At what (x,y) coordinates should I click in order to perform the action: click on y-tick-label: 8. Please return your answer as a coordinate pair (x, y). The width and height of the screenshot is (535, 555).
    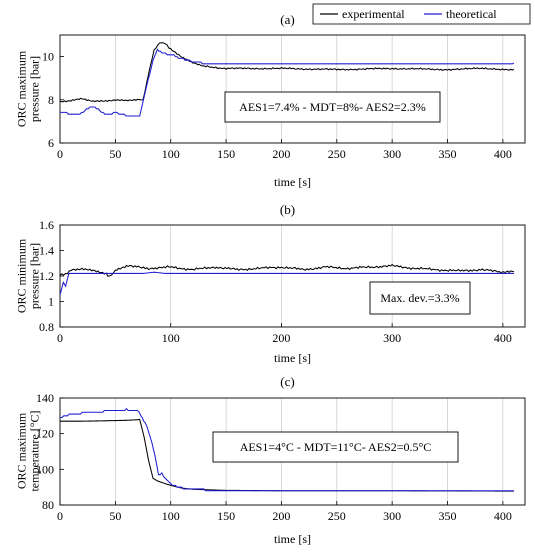
    Looking at the image, I should click on (51, 100).